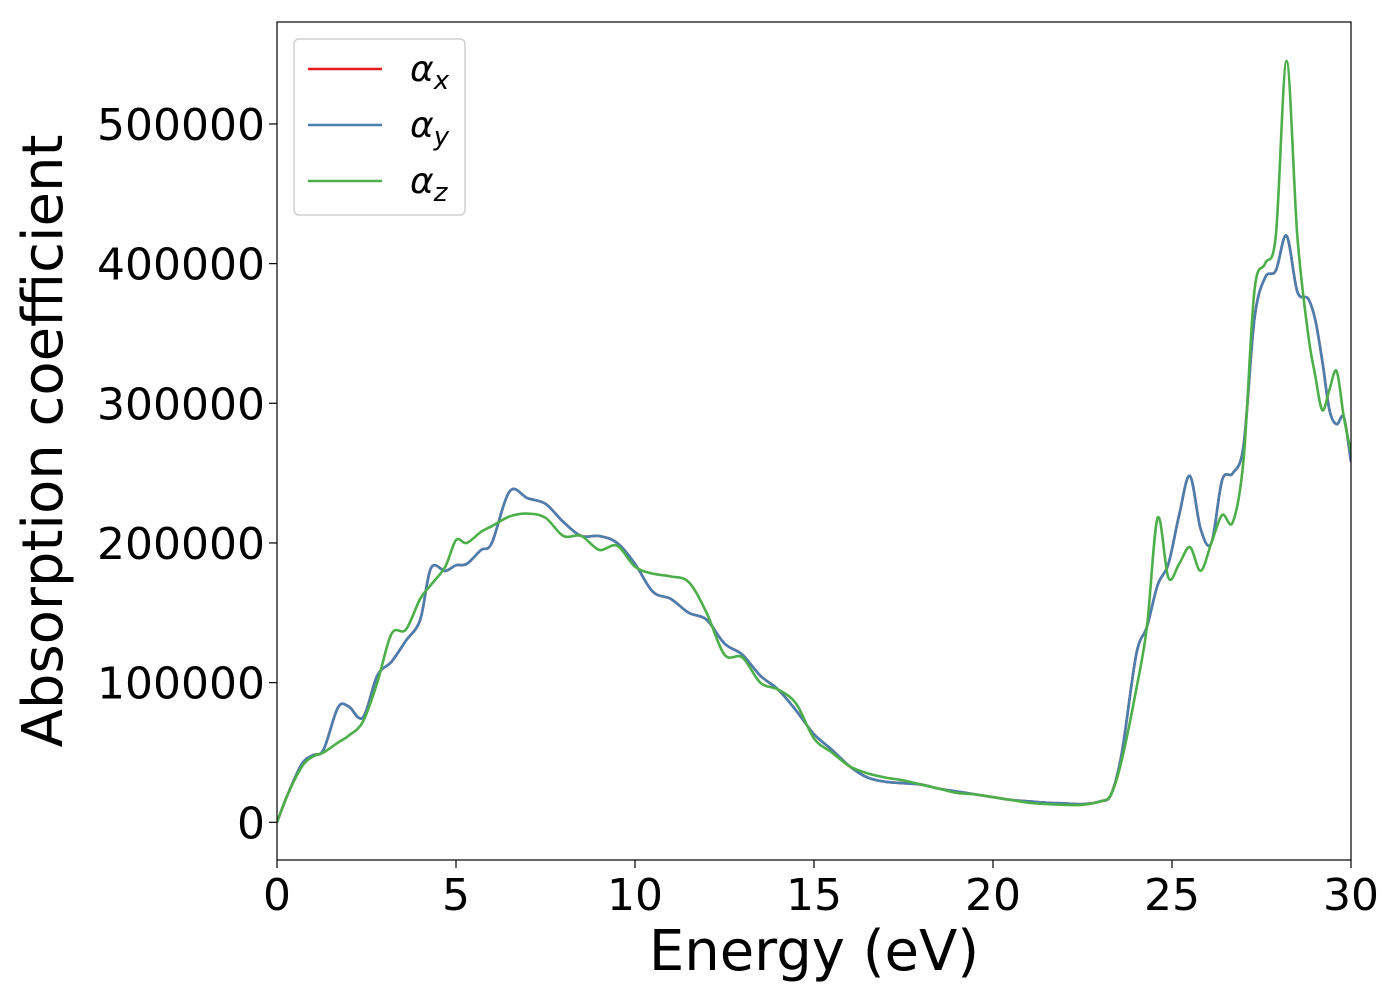 The width and height of the screenshot is (1400, 1000). I want to click on x-axis-ticks: 0 5 10 15 20 25 30, so click(821, 890).